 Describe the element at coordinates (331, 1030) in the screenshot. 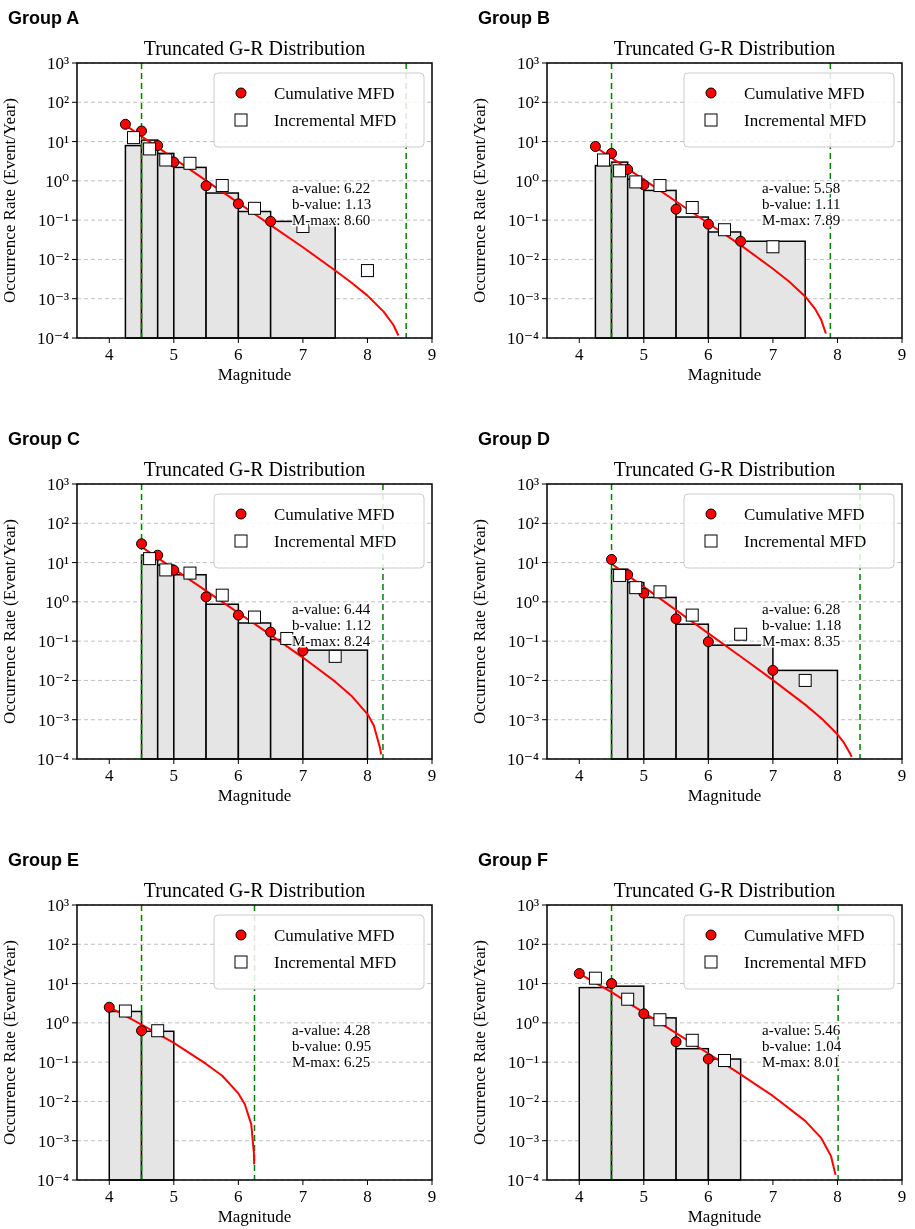

I see `annotation: a-value: 4.28` at that location.